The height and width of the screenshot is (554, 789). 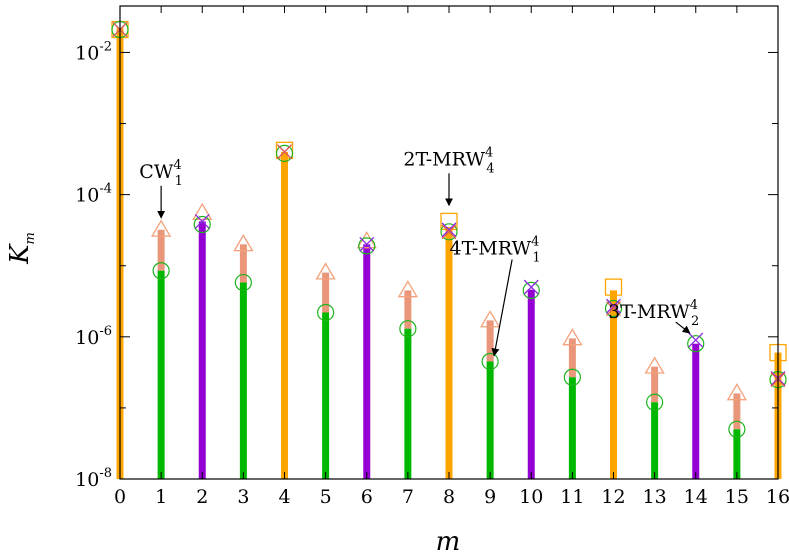 I want to click on x-tick-label-14: 14, so click(x=696, y=497).